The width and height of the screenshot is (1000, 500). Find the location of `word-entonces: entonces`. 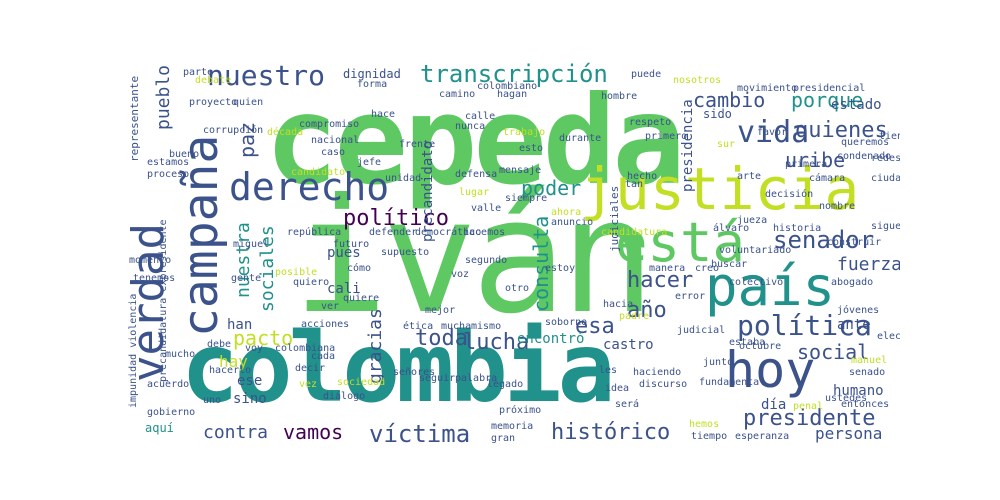

word-entonces: entonces is located at coordinates (865, 404).